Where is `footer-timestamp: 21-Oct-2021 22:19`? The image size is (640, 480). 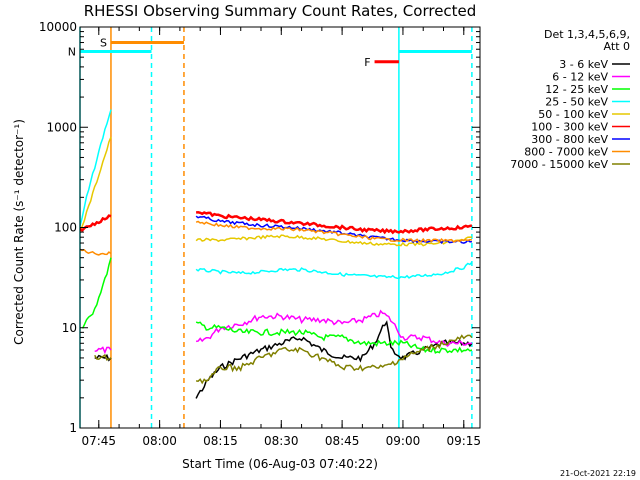 footer-timestamp: 21-Oct-2021 22:19 is located at coordinates (598, 473).